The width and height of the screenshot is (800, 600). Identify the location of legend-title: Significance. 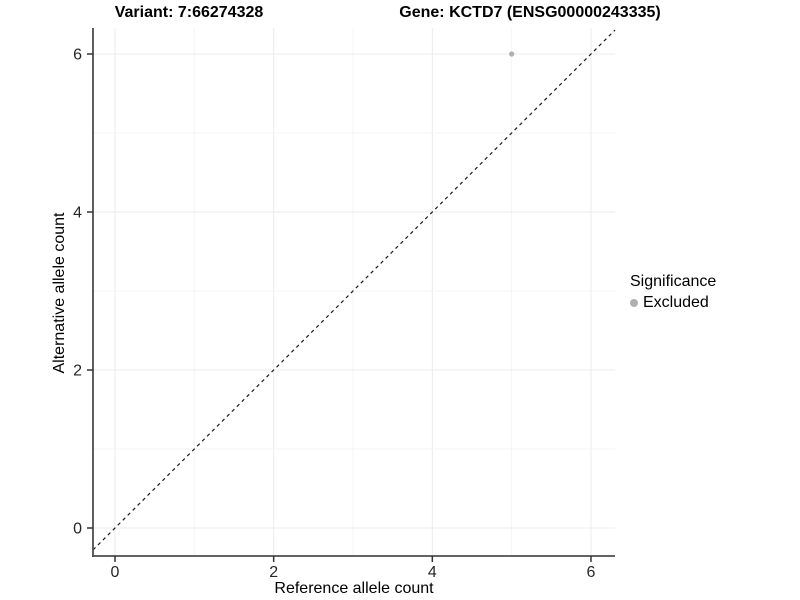
(673, 281).